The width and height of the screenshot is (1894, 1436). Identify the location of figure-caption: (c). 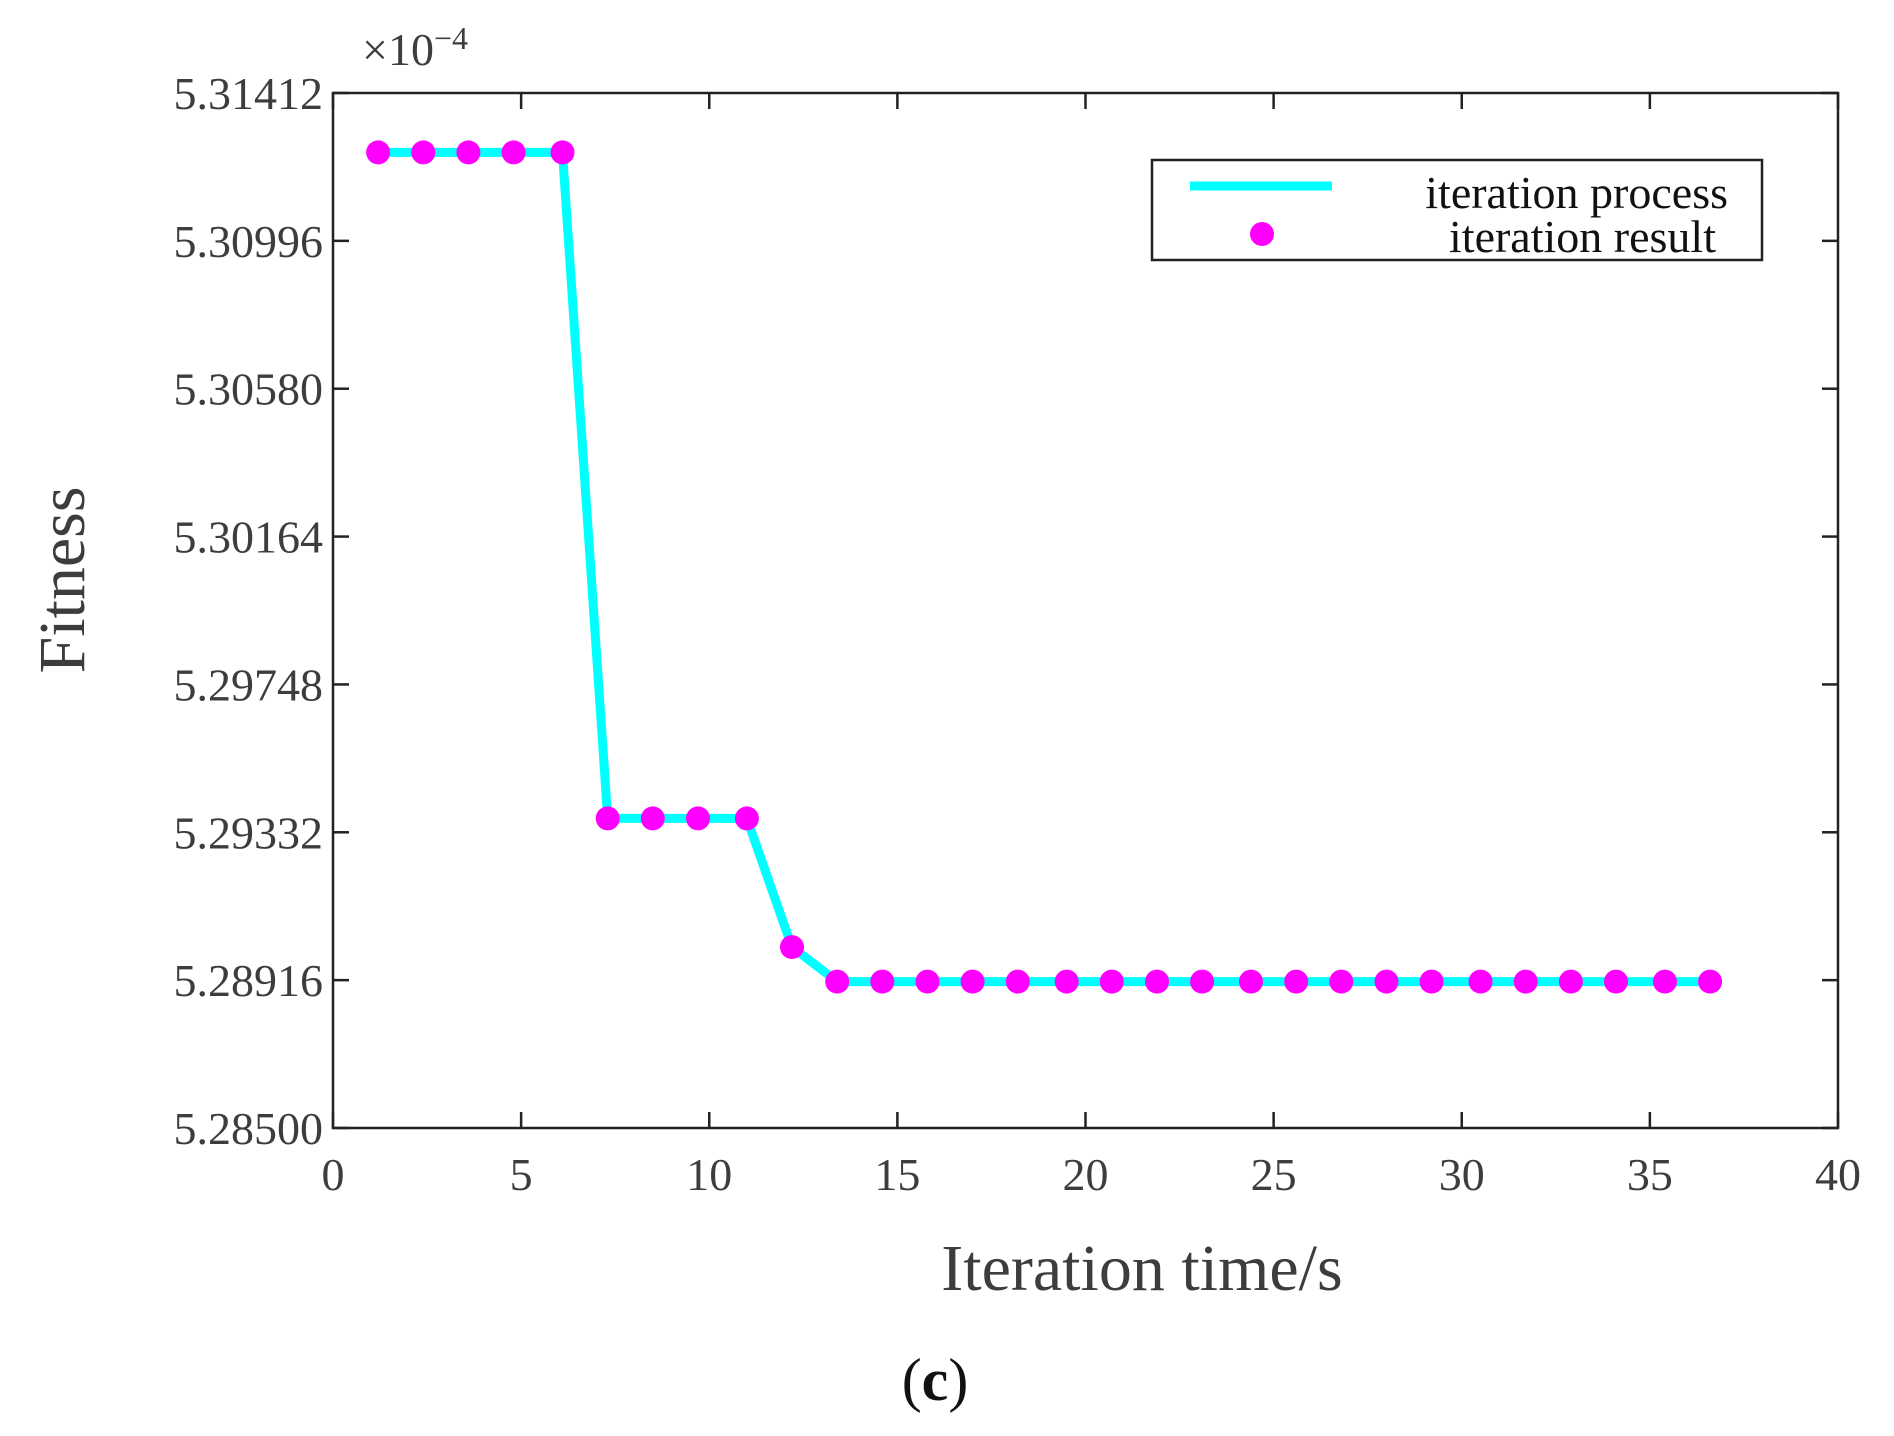
(935, 1380).